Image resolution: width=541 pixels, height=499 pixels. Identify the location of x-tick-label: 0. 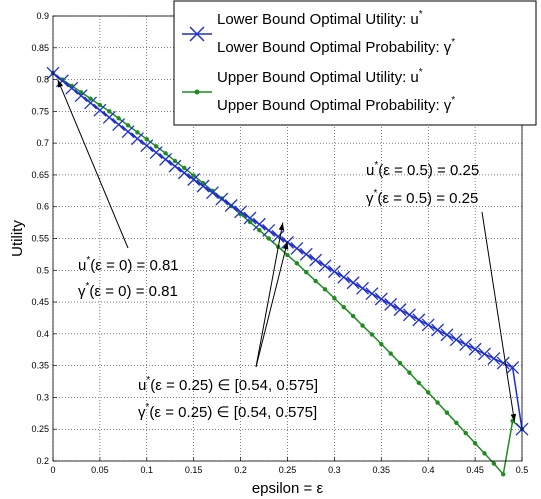
(52, 470).